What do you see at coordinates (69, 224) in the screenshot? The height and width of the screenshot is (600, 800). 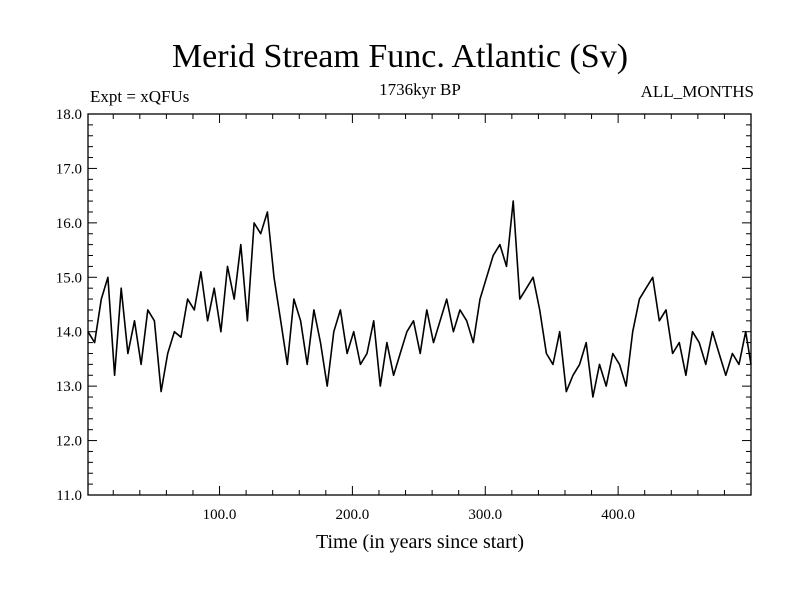 I see `y-tick-label: 16.0` at bounding box center [69, 224].